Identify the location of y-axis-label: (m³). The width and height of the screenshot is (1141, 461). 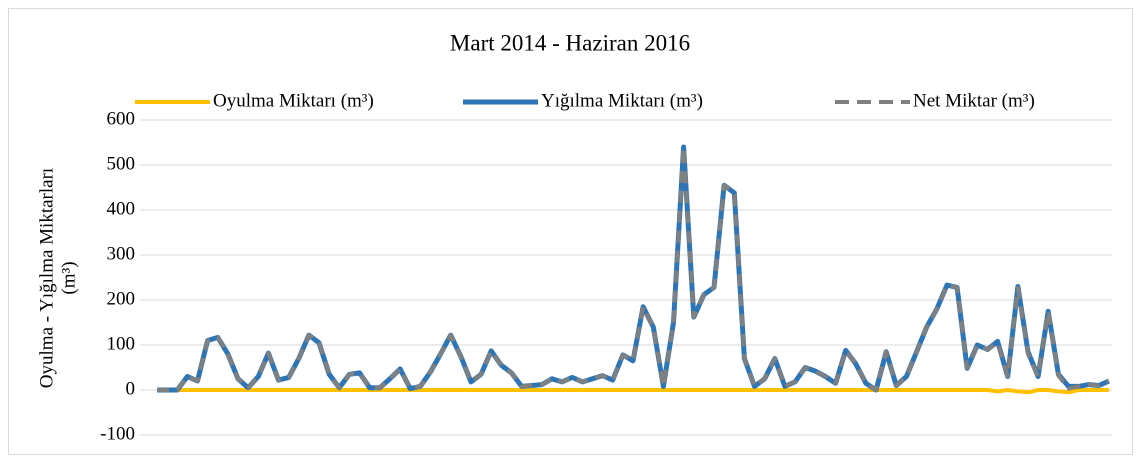
(68, 277).